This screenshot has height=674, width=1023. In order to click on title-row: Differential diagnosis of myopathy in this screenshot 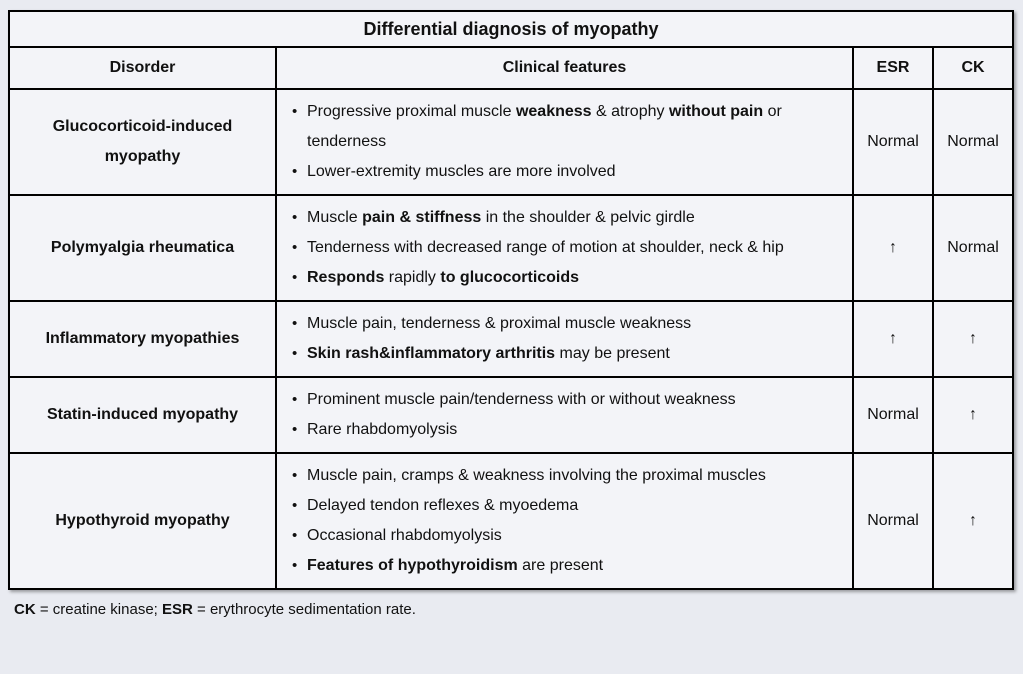, I will do `click(511, 29)`.